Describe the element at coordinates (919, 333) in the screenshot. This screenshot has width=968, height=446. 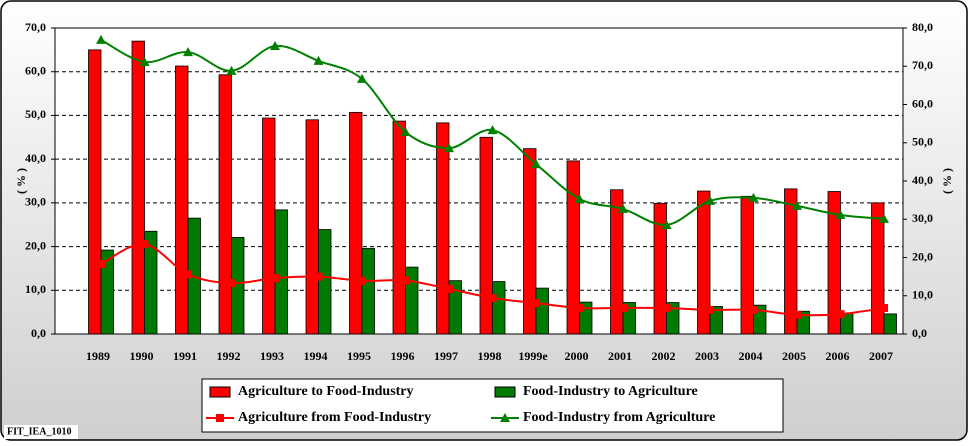
I see `y2-tick-label: 0,0` at that location.